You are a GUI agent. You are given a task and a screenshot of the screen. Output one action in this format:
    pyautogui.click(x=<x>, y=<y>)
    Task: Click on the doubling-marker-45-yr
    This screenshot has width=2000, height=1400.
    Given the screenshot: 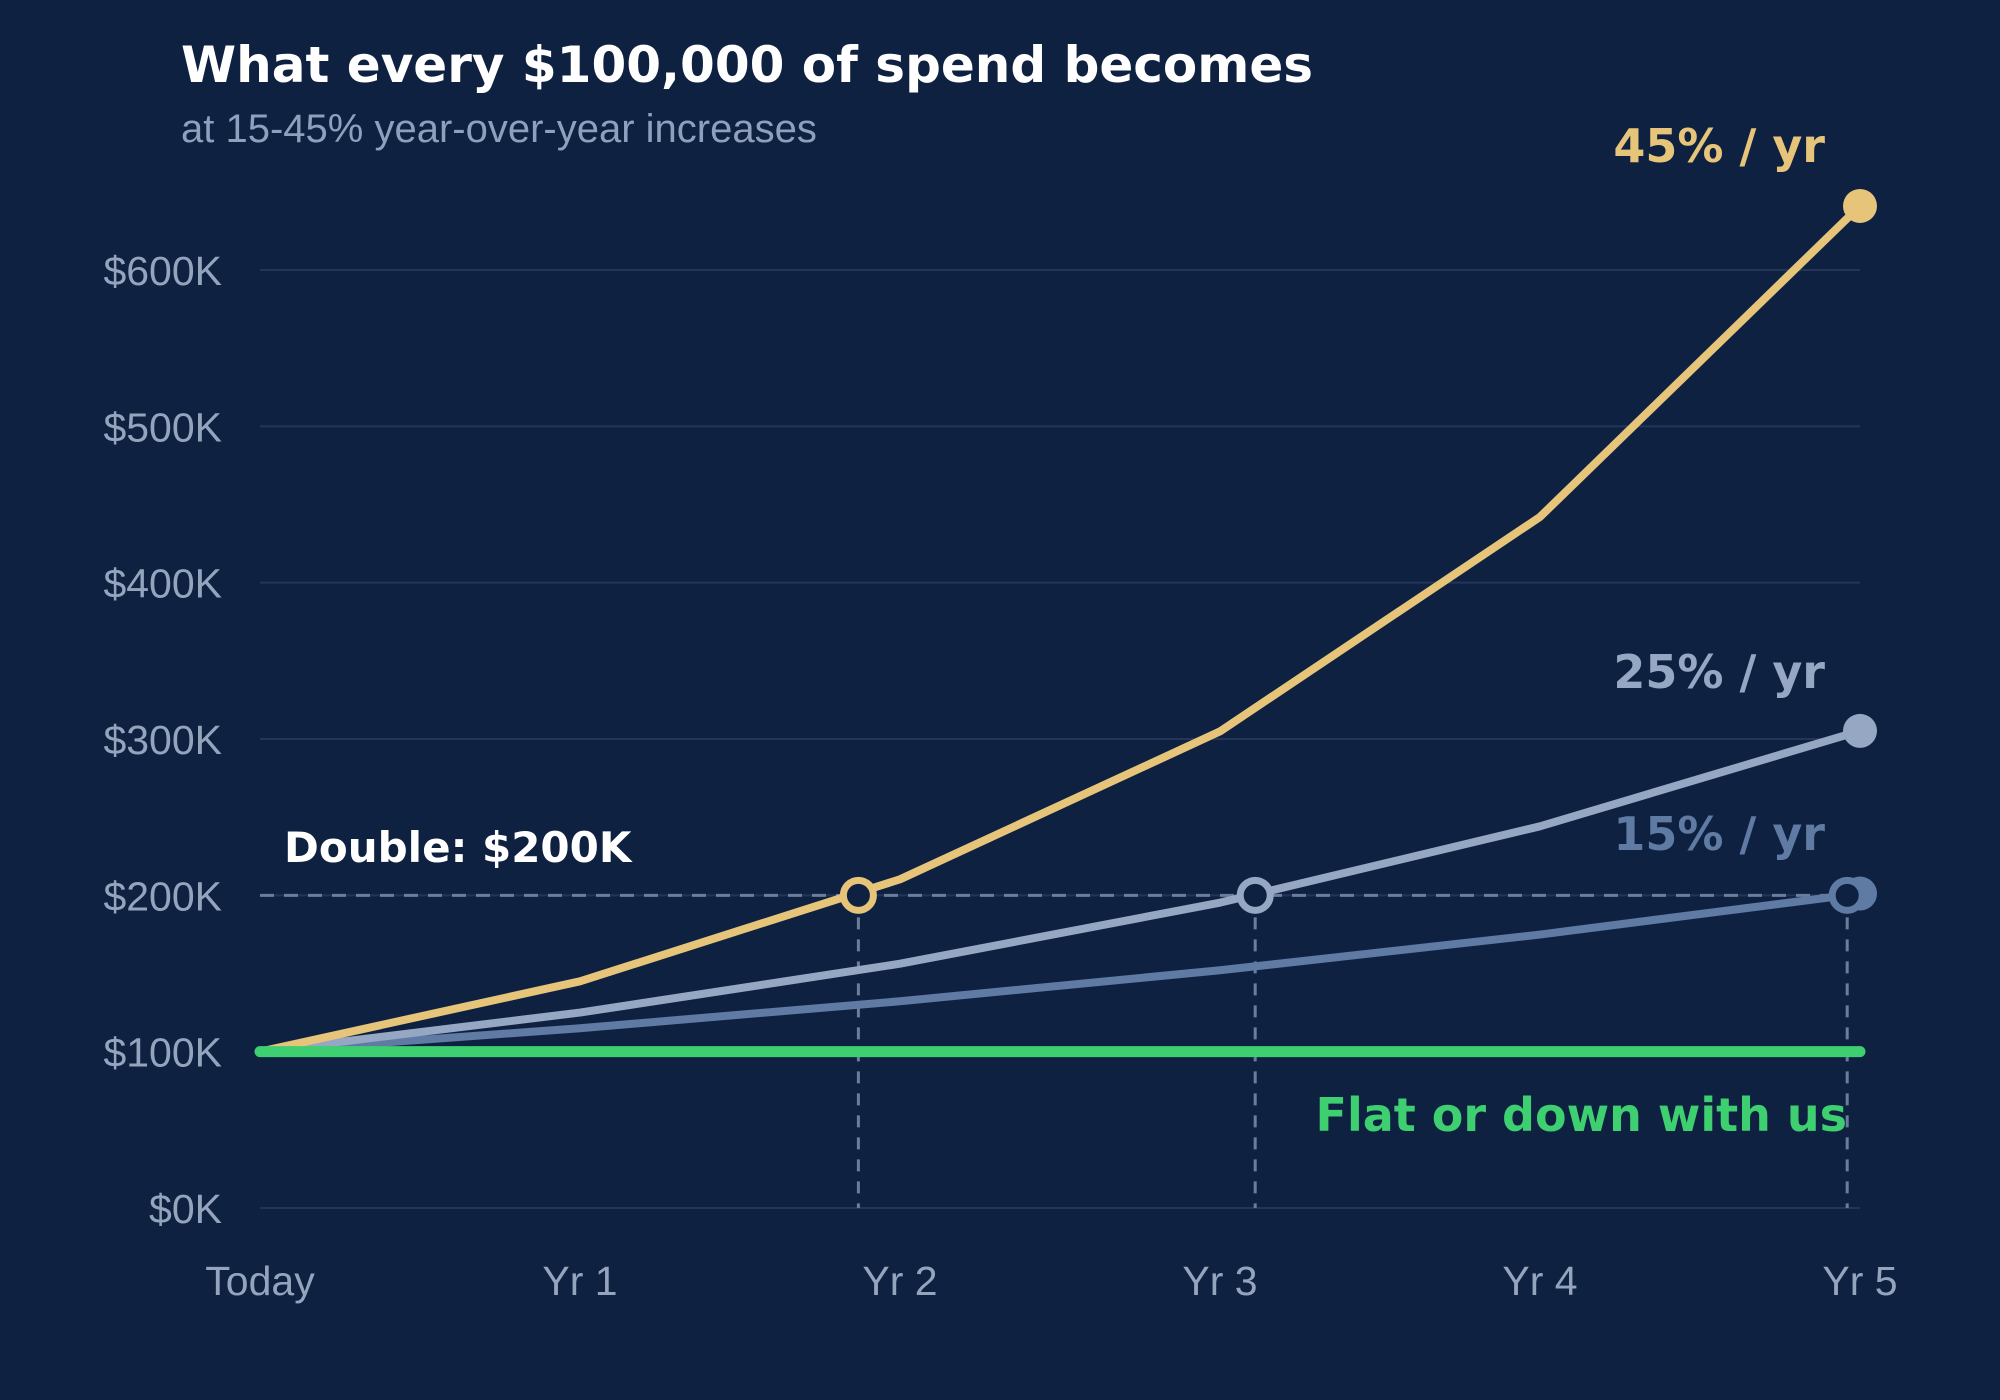 What is the action you would take?
    pyautogui.click(x=858, y=895)
    